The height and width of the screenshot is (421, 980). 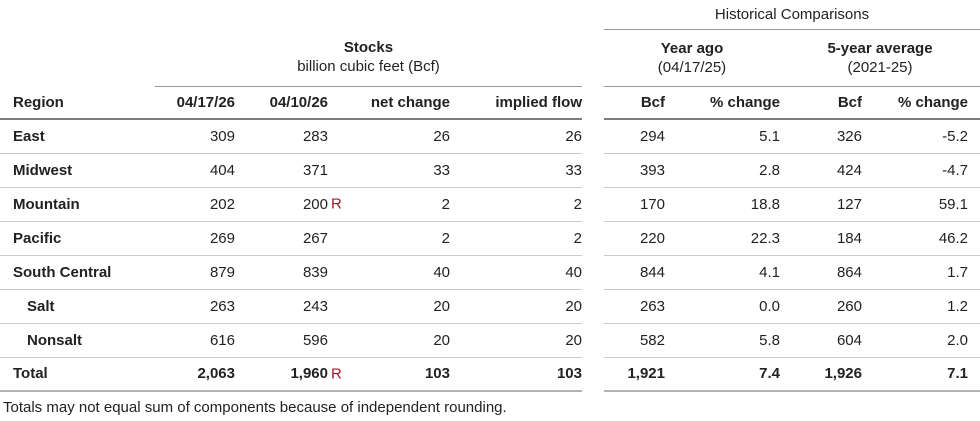 What do you see at coordinates (336, 204) in the screenshot?
I see `revision-marker: R` at bounding box center [336, 204].